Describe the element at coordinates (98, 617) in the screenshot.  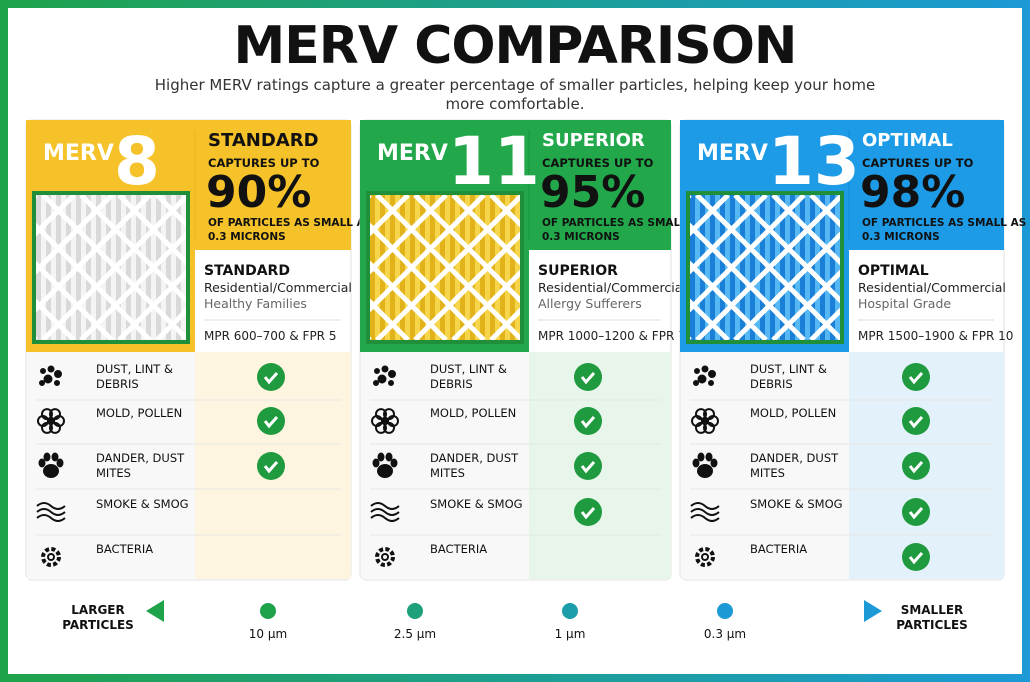
I see `scale-end: LARGER PARTICLES` at that location.